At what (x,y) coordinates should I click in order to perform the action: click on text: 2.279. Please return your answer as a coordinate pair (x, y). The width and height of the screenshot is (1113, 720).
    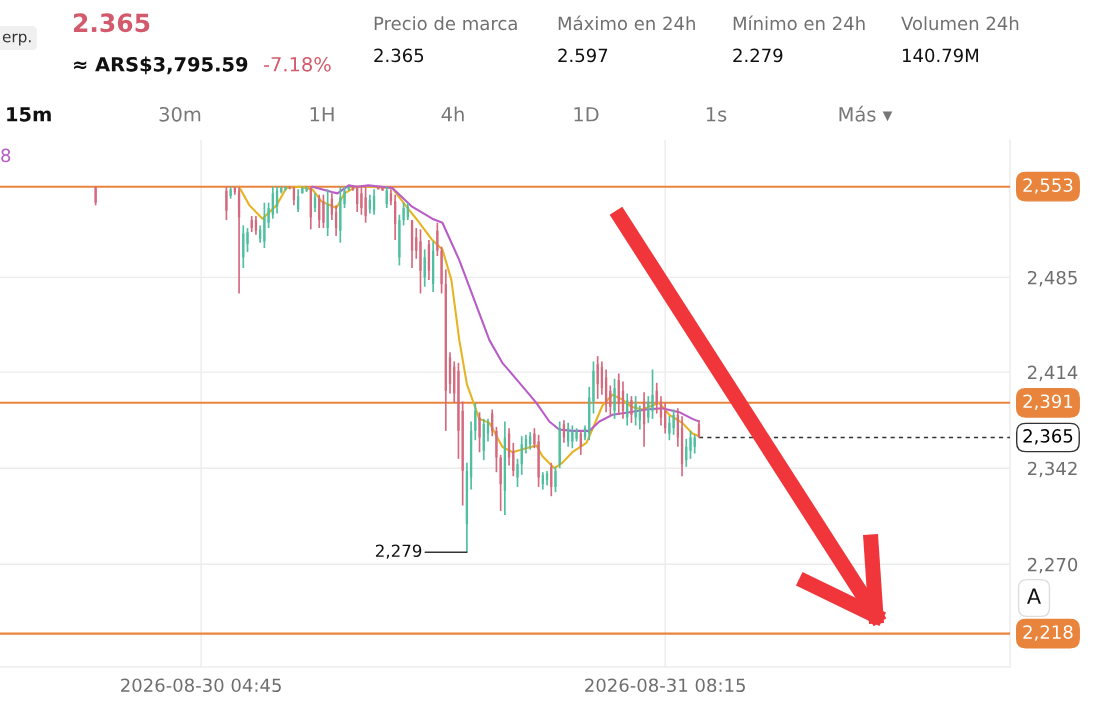
    Looking at the image, I should click on (758, 55).